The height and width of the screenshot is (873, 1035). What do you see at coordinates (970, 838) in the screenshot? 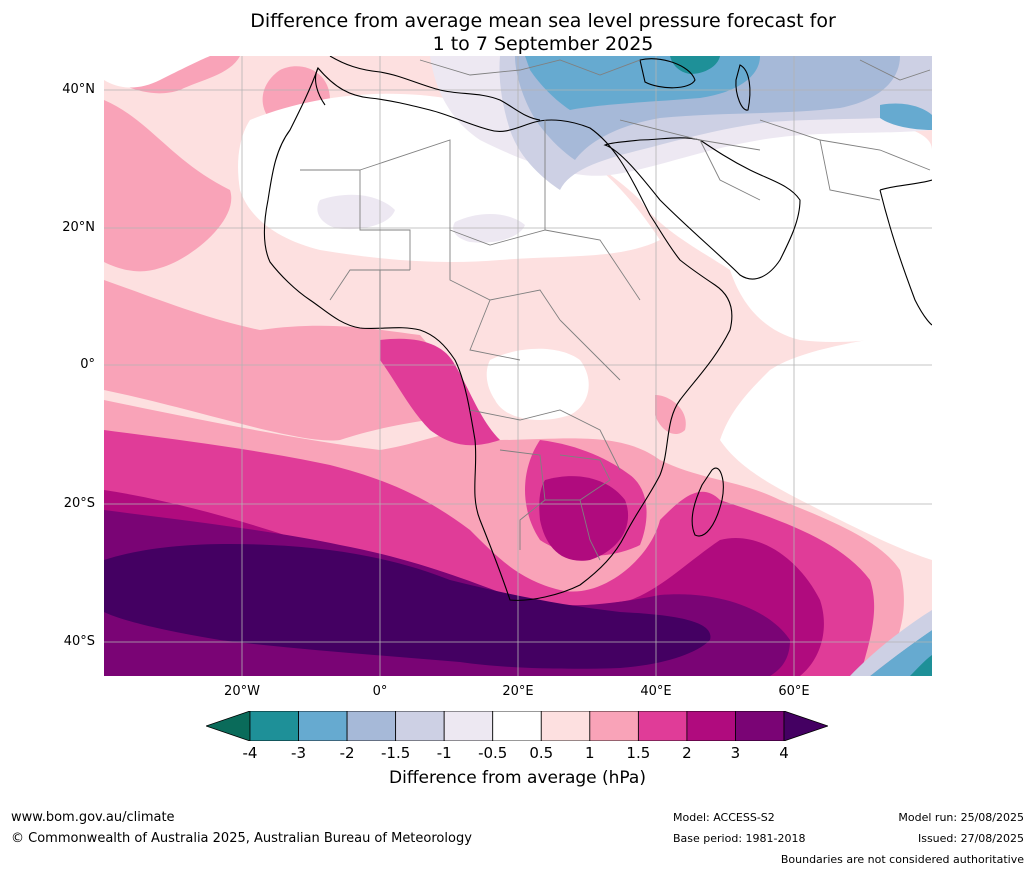
I see `footer-issued: Issued: 27/08/2025` at bounding box center [970, 838].